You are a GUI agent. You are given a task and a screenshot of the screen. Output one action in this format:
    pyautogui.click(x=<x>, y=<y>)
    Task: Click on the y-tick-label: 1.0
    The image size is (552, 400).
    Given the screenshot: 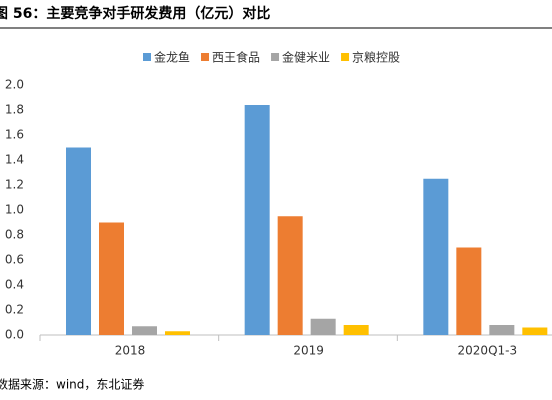 What is the action you would take?
    pyautogui.click(x=14, y=210)
    